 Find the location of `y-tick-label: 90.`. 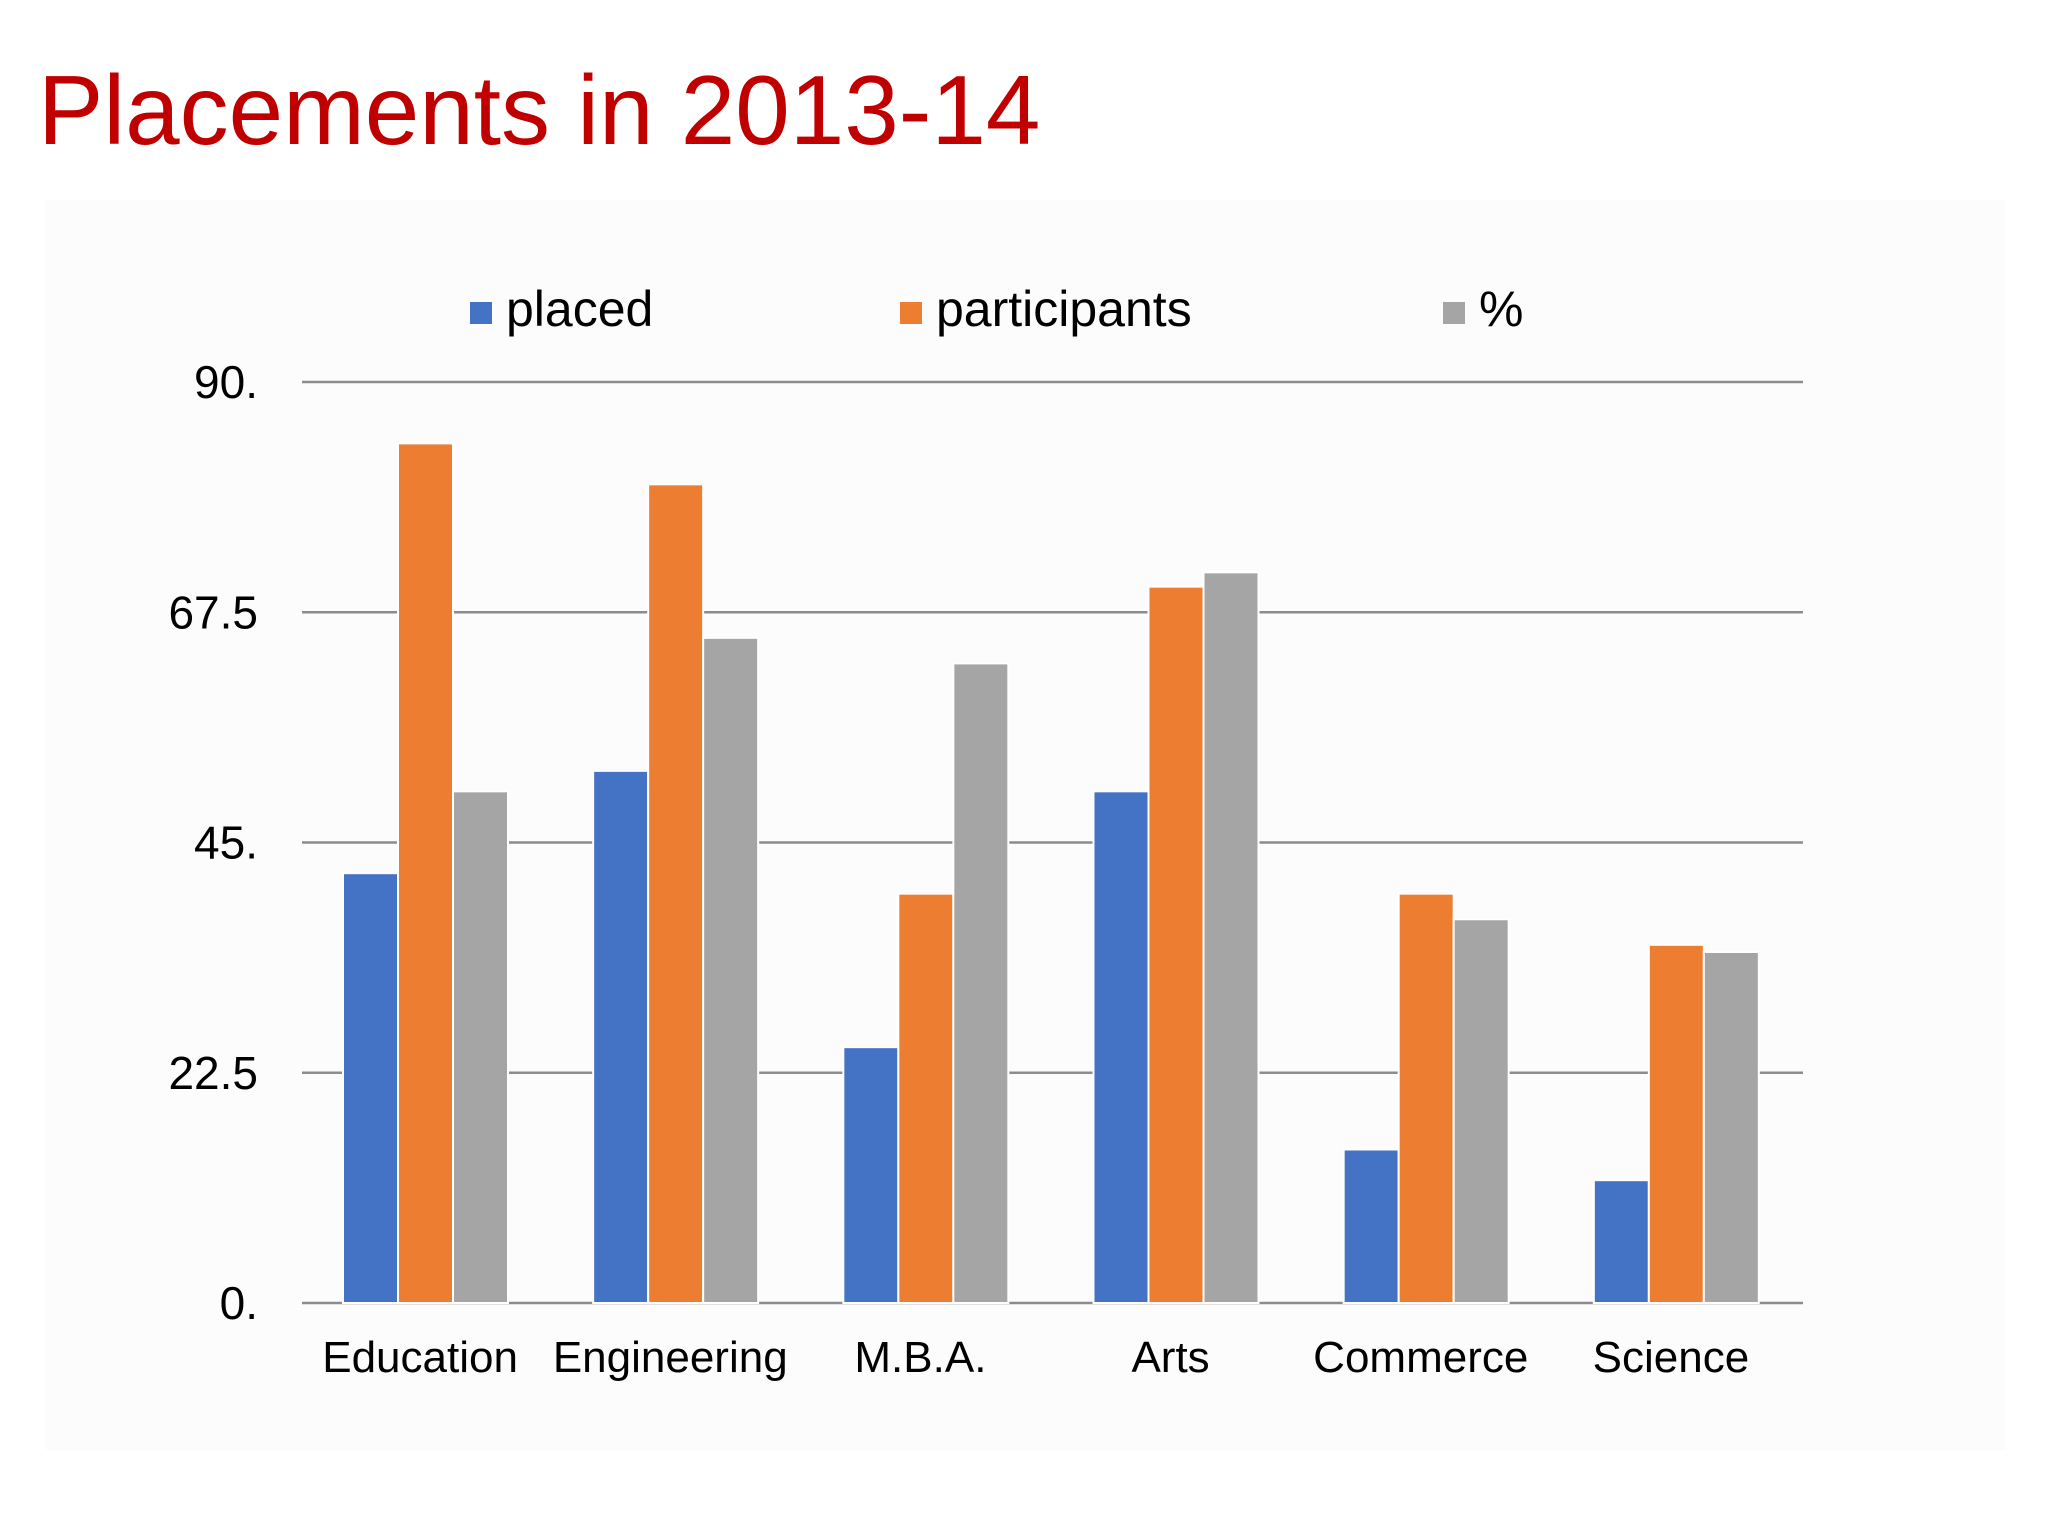

y-tick-label: 90. is located at coordinates (226, 382).